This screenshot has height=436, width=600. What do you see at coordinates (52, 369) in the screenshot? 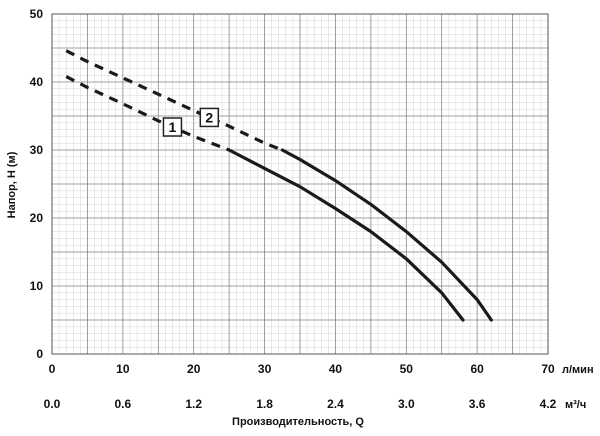
I see `x-tick-label: 0` at bounding box center [52, 369].